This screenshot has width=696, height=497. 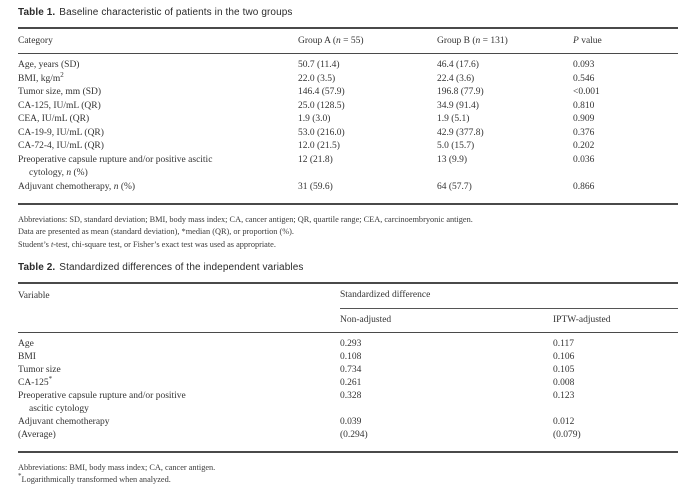 I want to click on cell-group-a: 25.0 (128.5), so click(x=321, y=105).